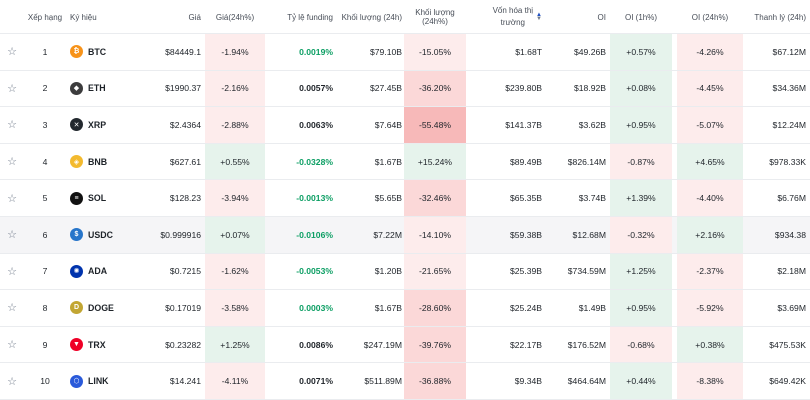 The image size is (810, 400). What do you see at coordinates (640, 17) in the screenshot?
I see `header-oi-1h: OI (1h%)` at bounding box center [640, 17].